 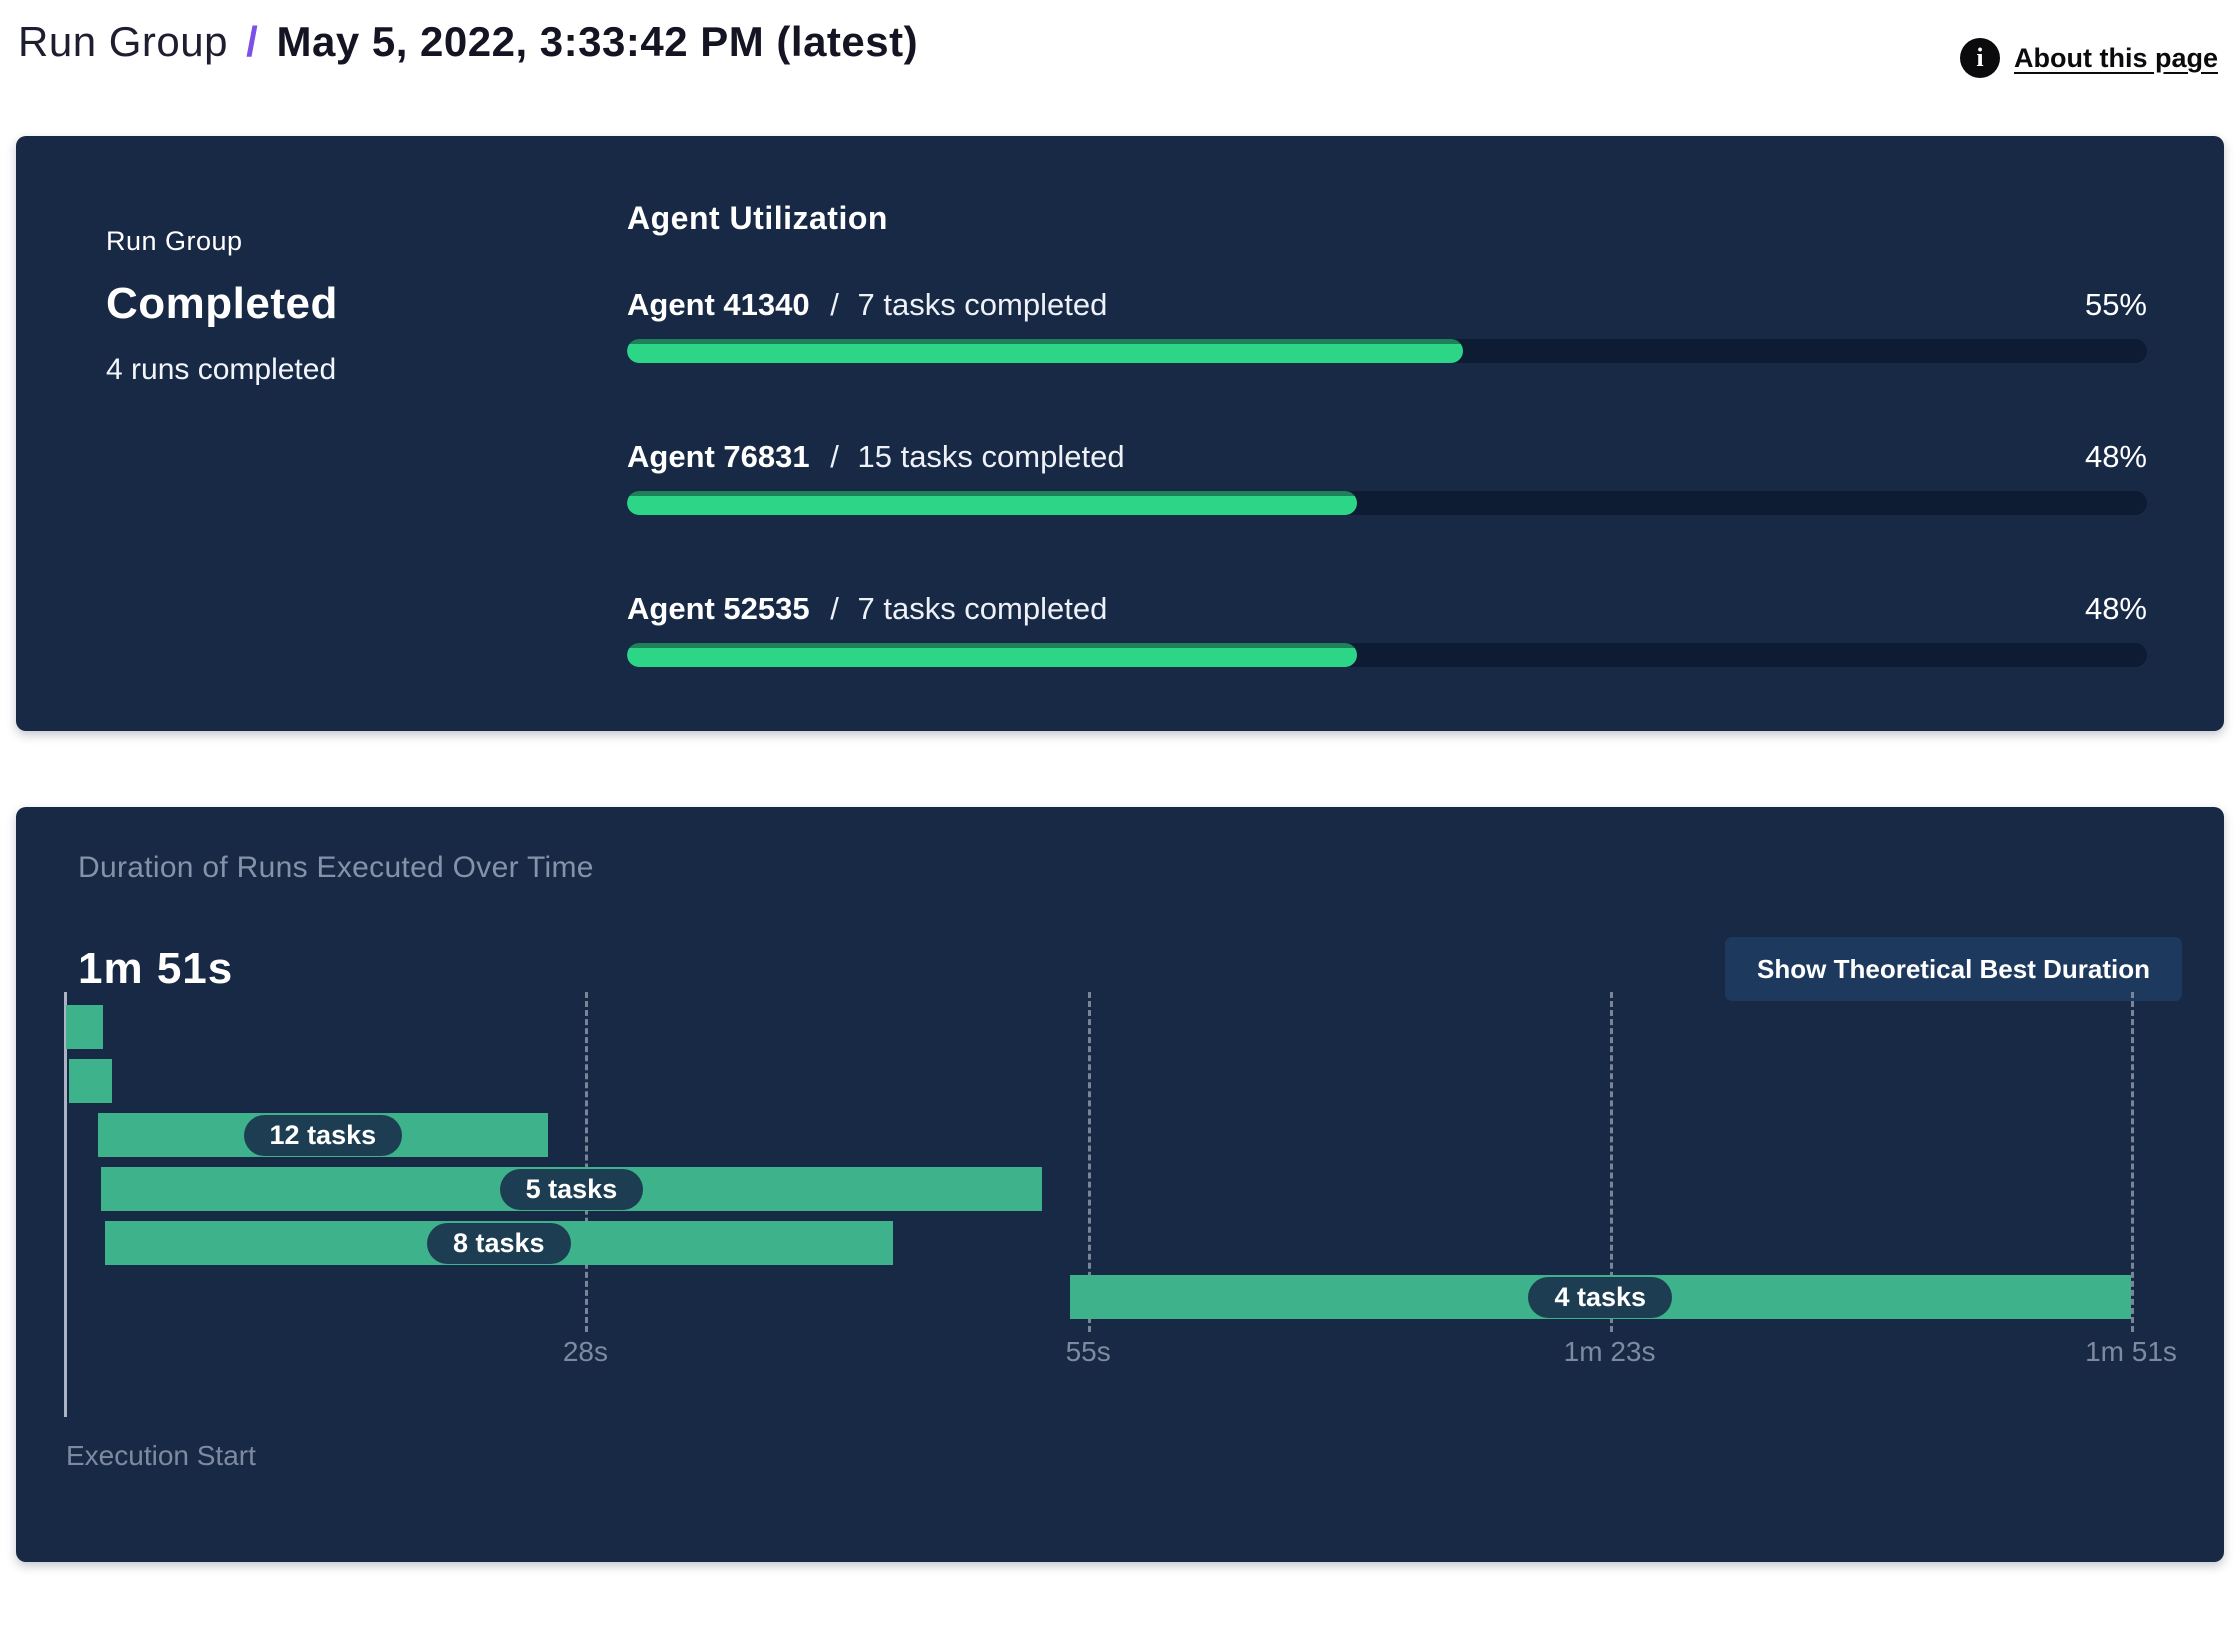 I want to click on show-theoretical-best-duration-button: Show Theoretical Best Duration, so click(x=1953, y=969).